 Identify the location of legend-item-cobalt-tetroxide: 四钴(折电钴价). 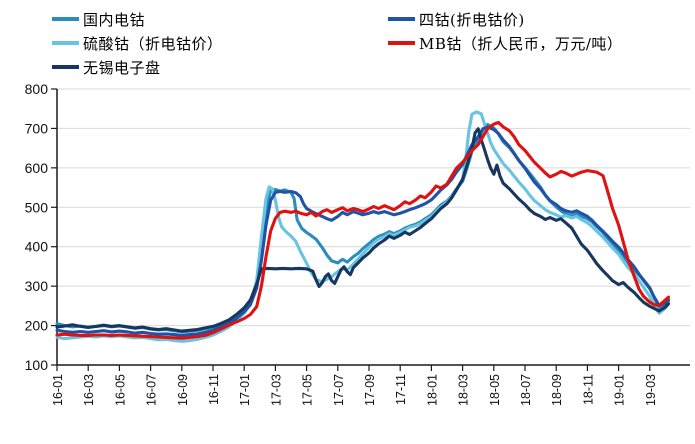
(505, 19).